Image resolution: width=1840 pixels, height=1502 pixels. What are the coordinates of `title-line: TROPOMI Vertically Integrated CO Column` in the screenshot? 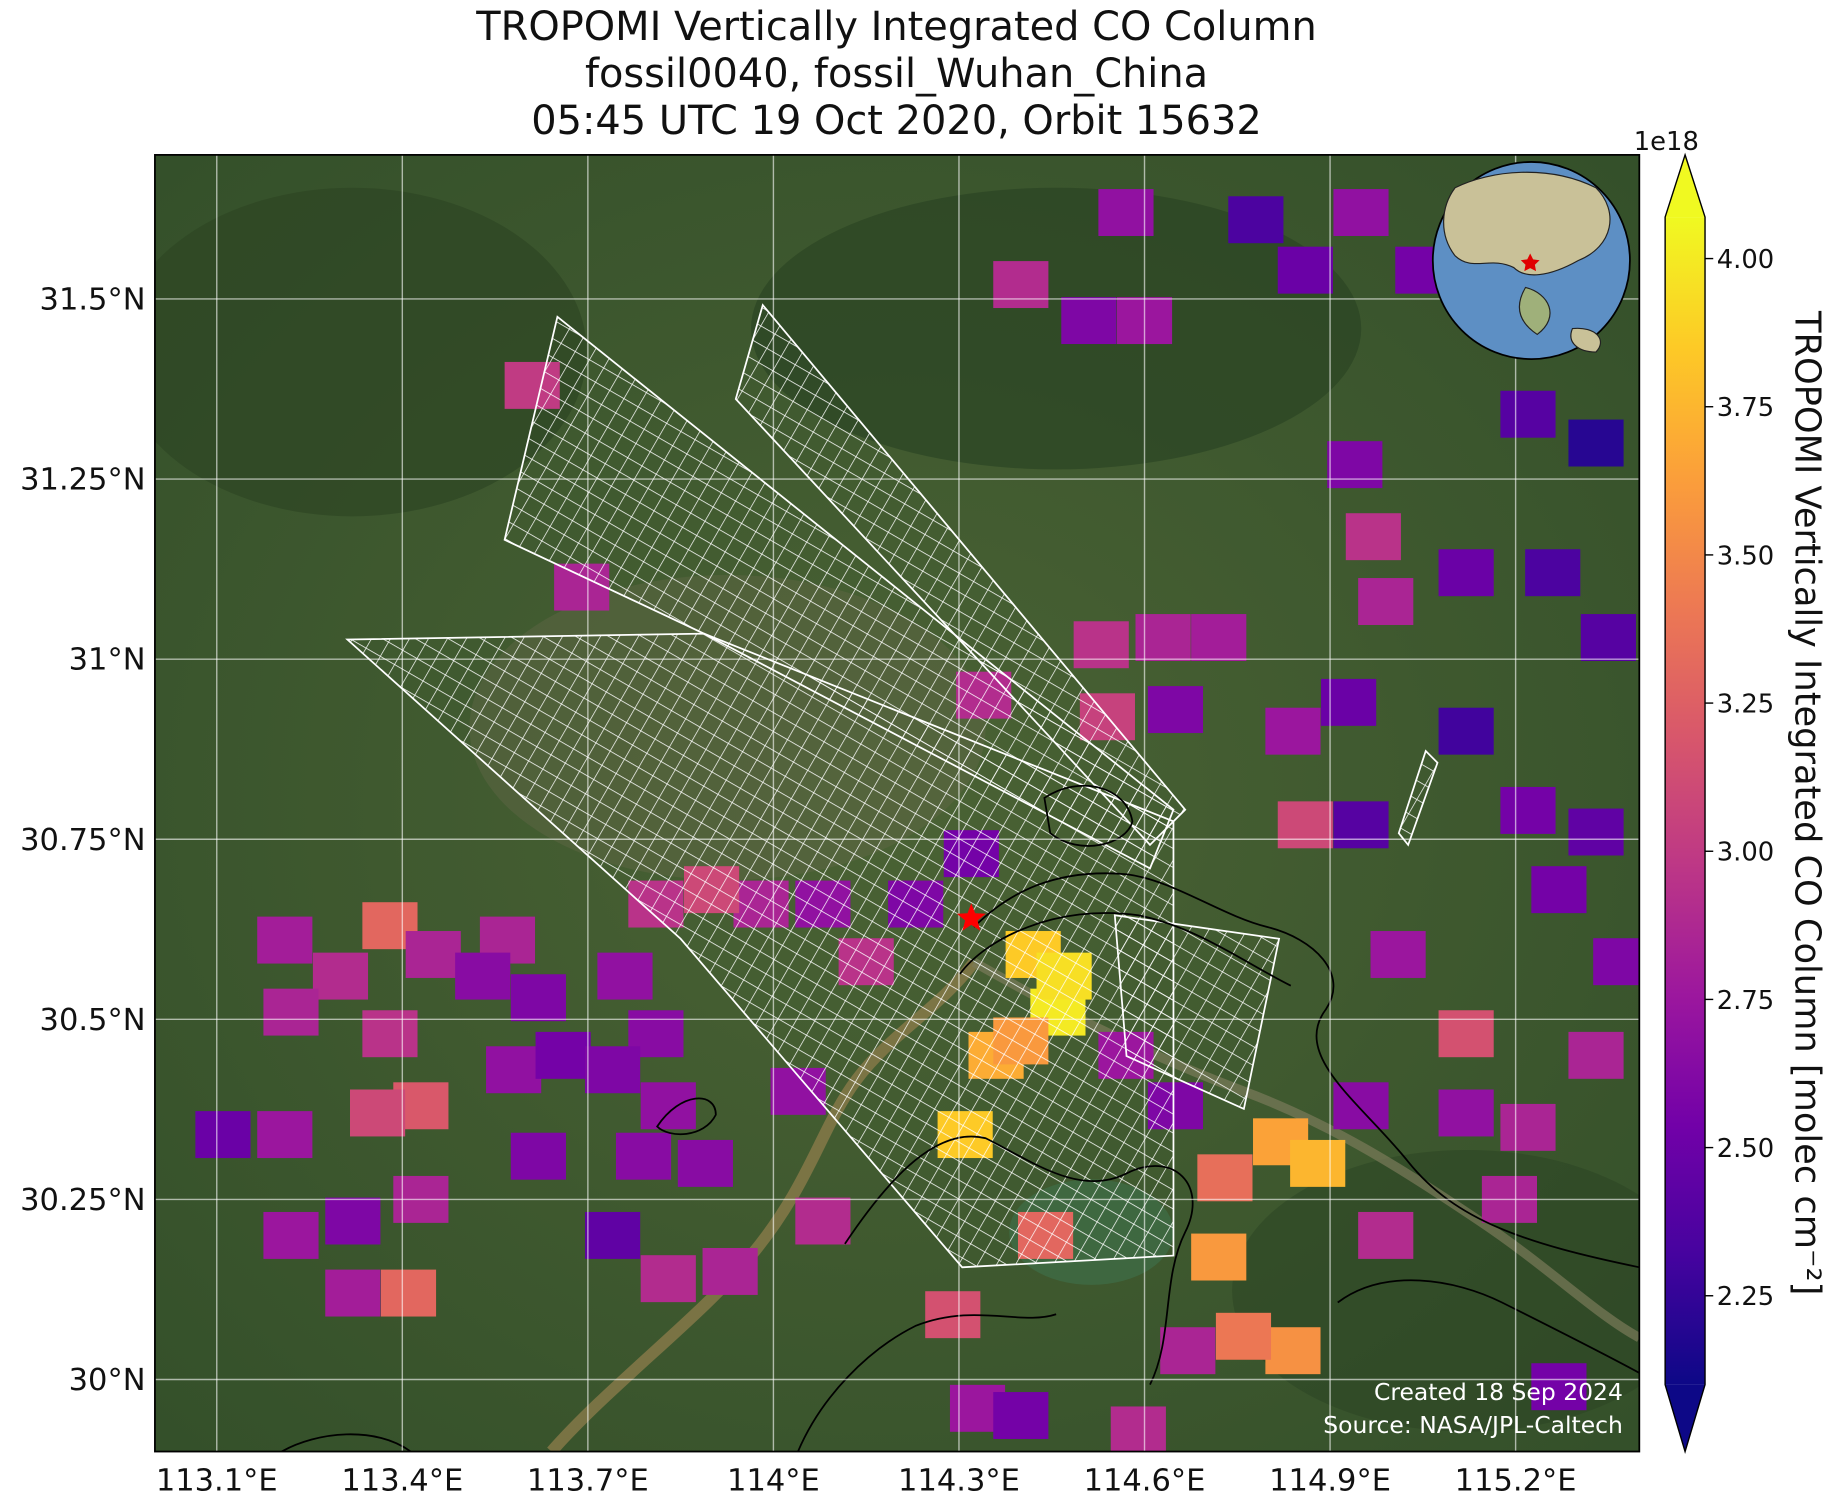 It's located at (895, 27).